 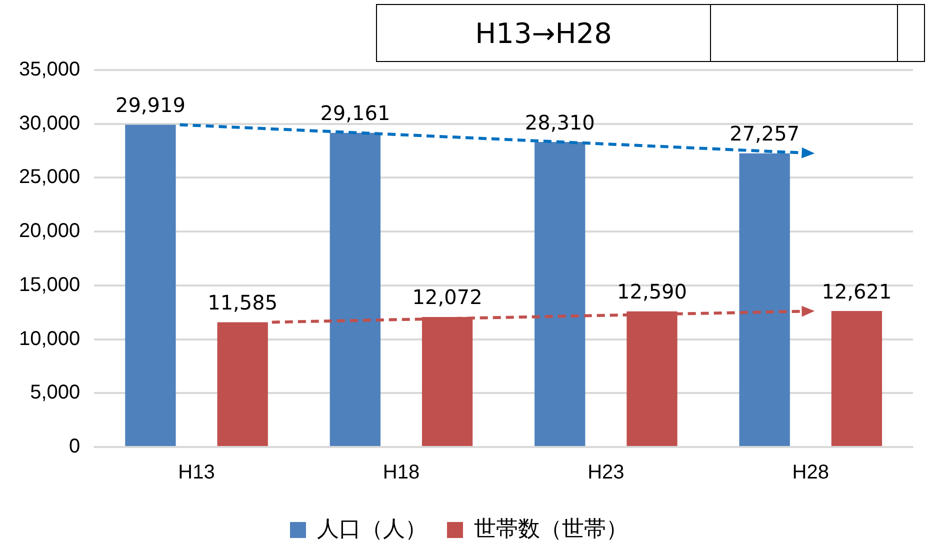 What do you see at coordinates (55, 393) in the screenshot?
I see `y-tick-label: 5,000` at bounding box center [55, 393].